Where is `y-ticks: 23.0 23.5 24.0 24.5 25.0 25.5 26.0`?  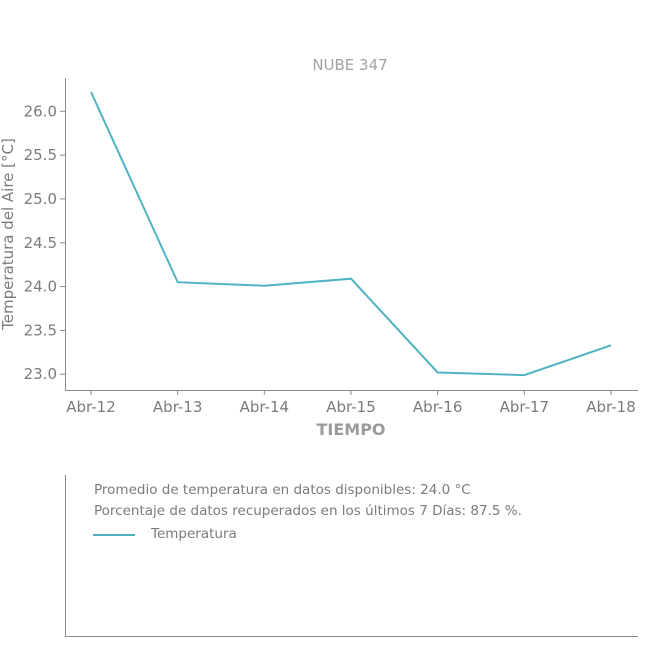 y-ticks: 23.0 23.5 24.0 24.5 25.0 25.5 26.0 is located at coordinates (44, 242).